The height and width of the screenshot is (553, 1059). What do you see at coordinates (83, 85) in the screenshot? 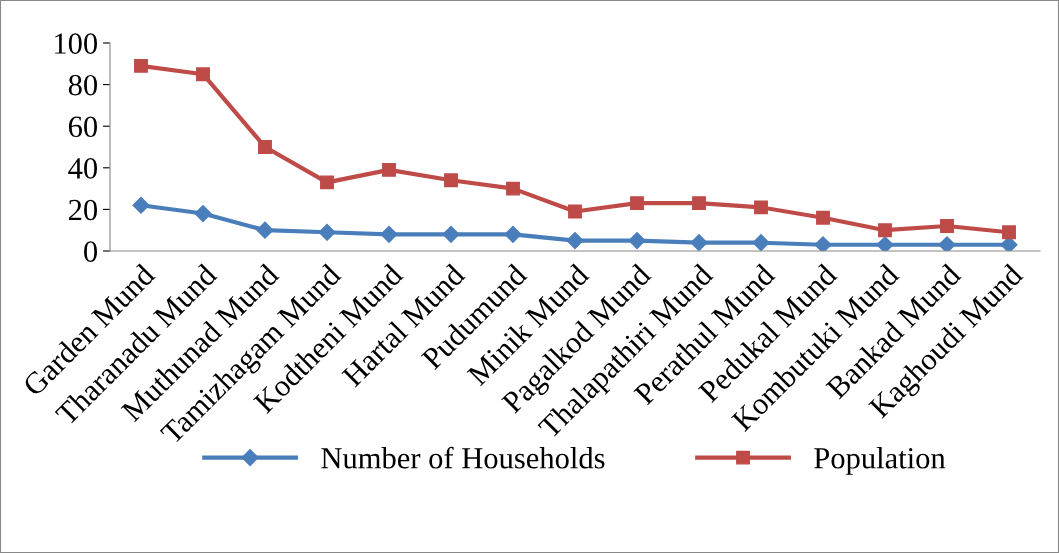
I see `y-tick-label: 80` at bounding box center [83, 85].